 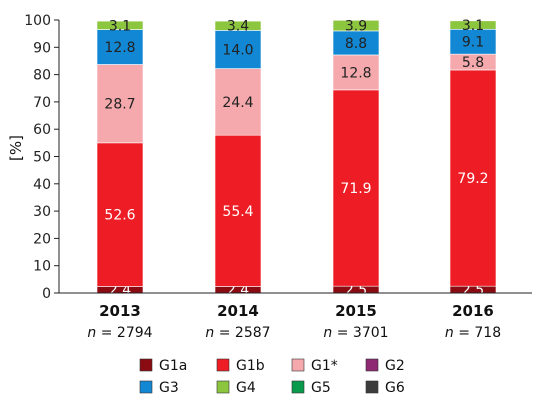 I want to click on category-label: 2013, so click(x=120, y=311).